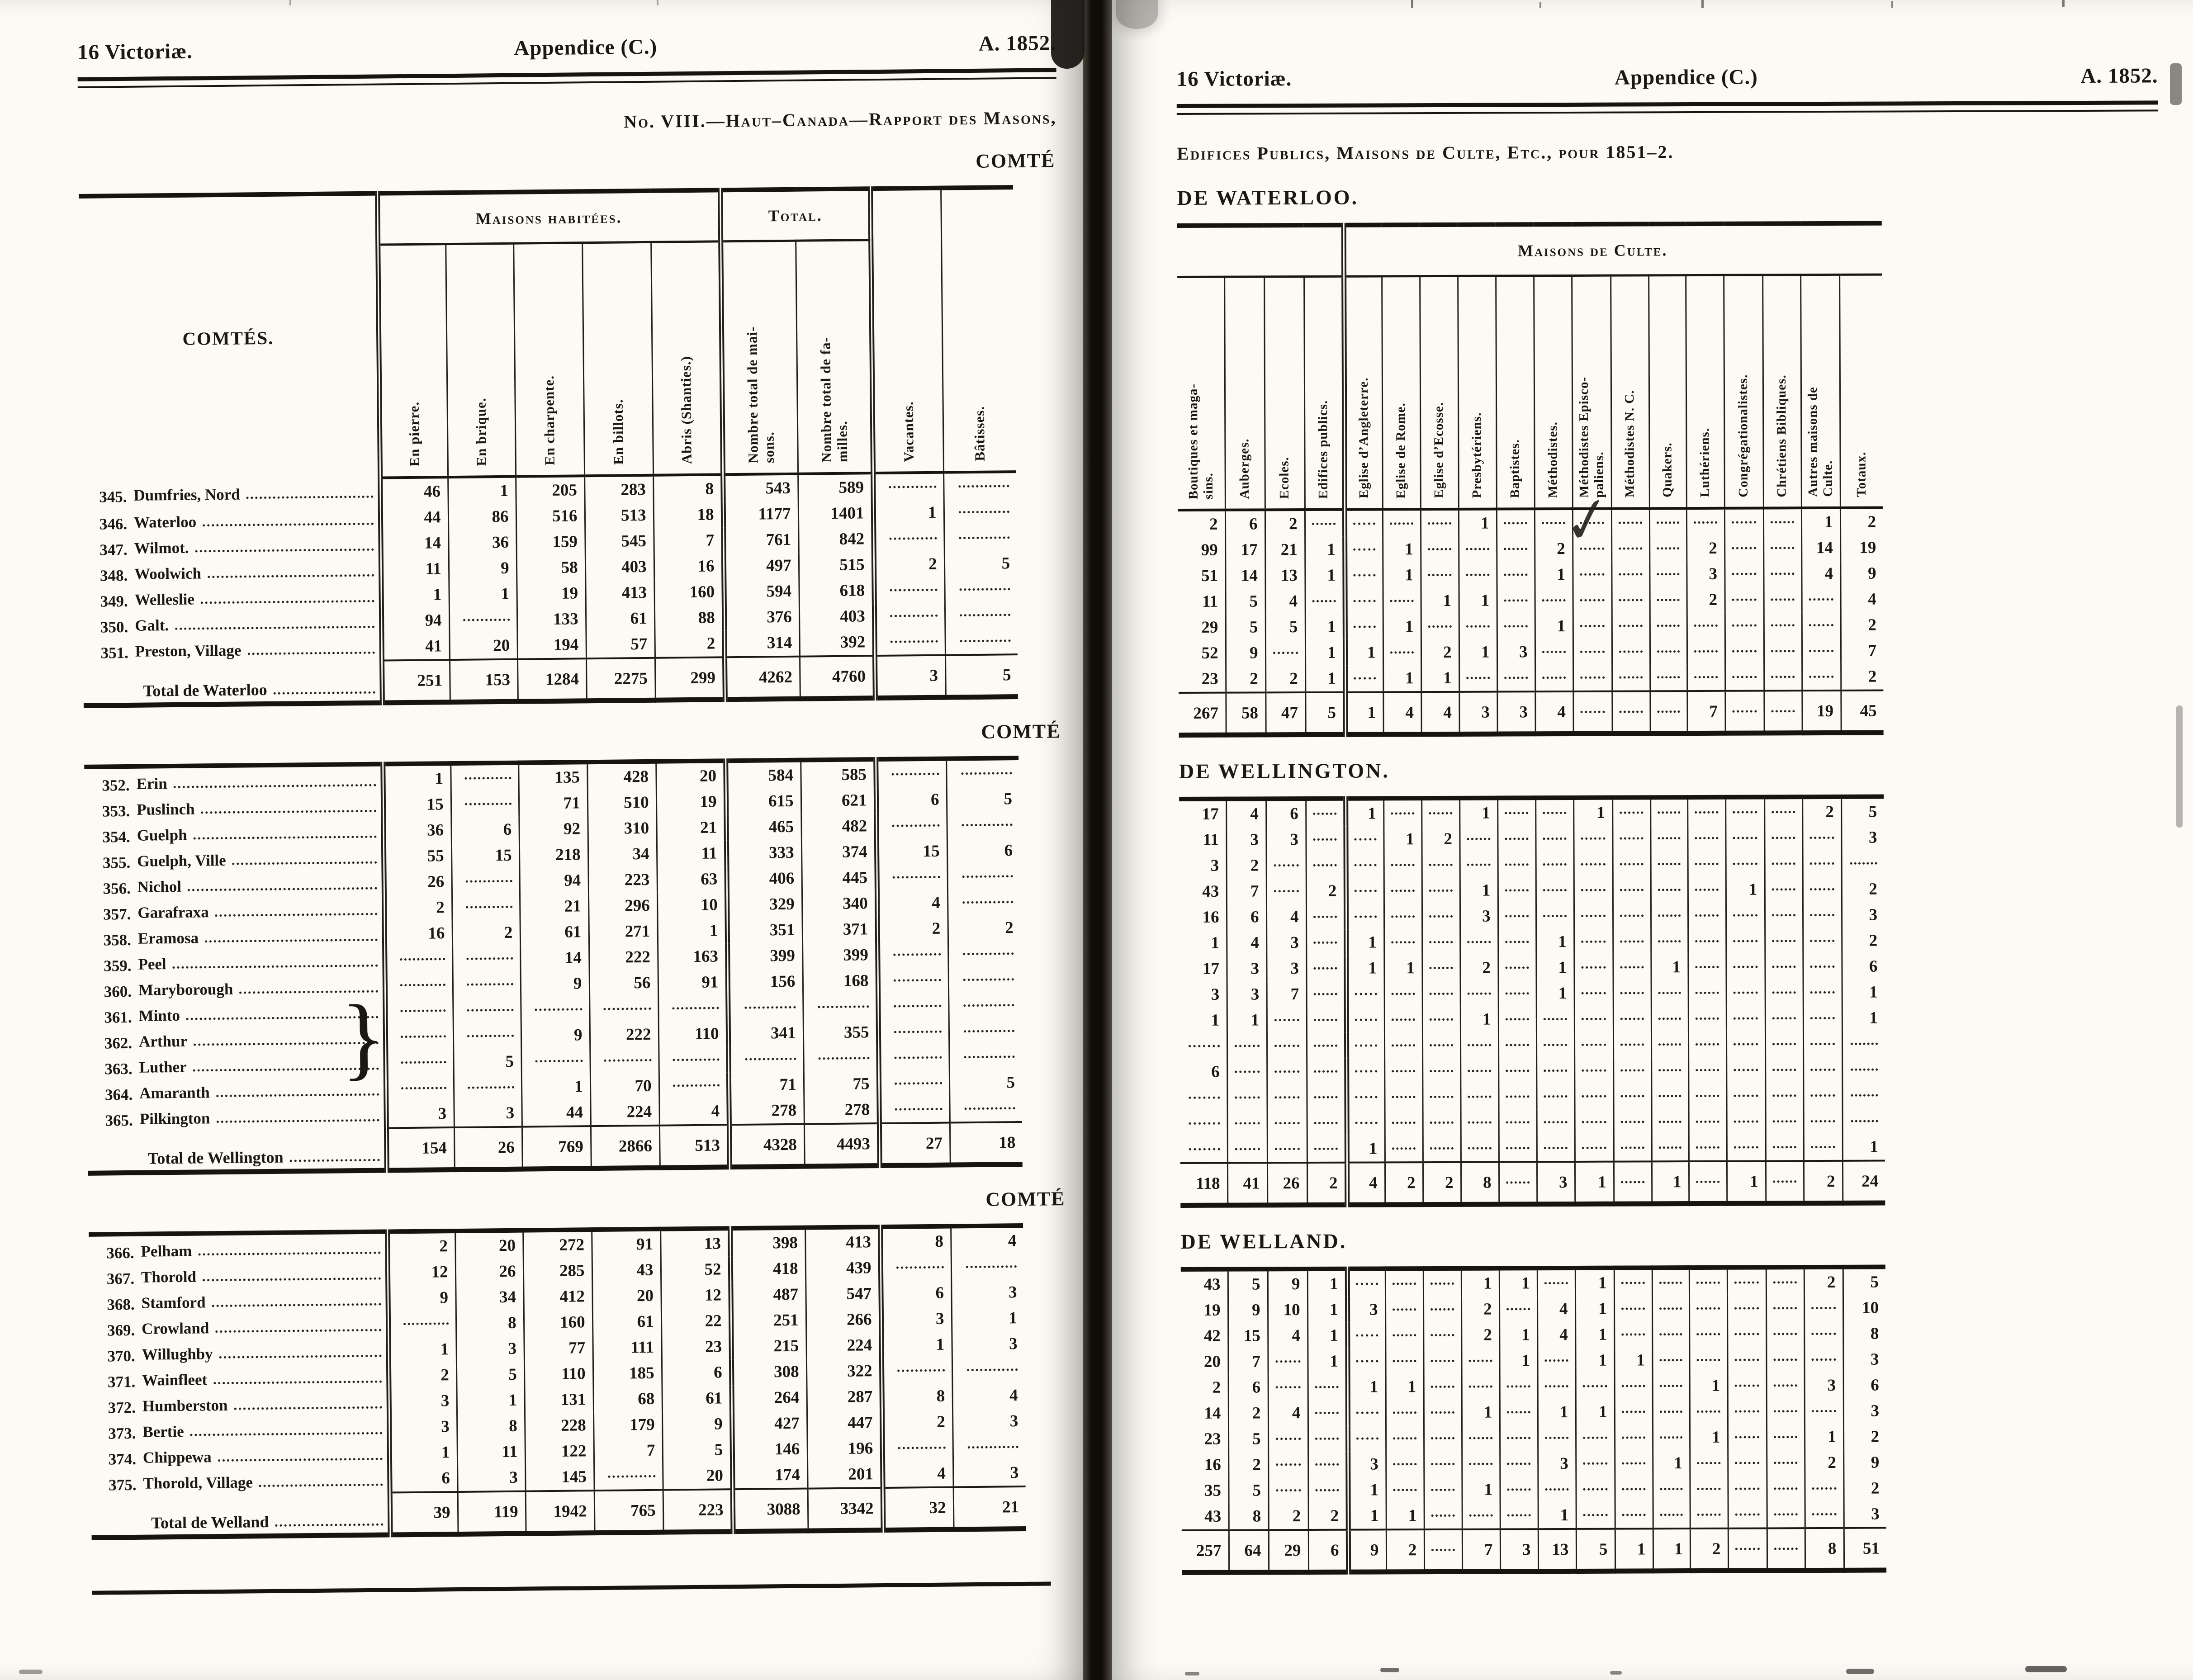 This screenshot has width=2193, height=1680. What do you see at coordinates (113, 575) in the screenshot?
I see `row-number: 348.` at bounding box center [113, 575].